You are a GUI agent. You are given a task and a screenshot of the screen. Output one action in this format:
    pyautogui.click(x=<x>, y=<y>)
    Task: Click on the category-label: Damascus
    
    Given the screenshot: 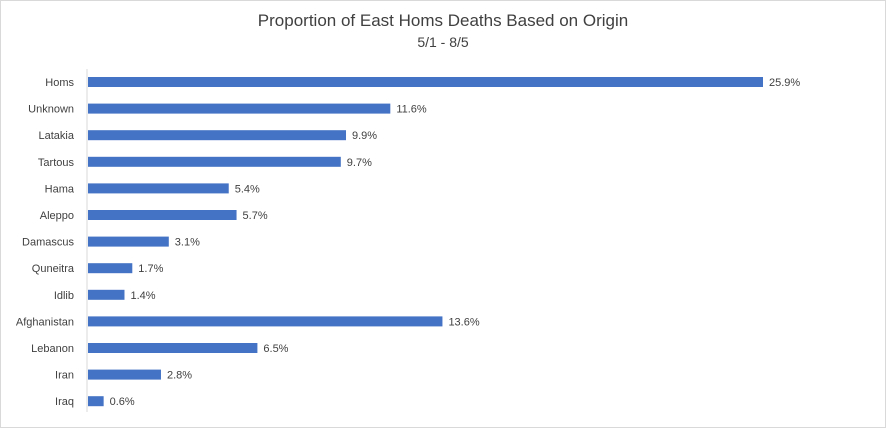 What is the action you would take?
    pyautogui.click(x=48, y=243)
    